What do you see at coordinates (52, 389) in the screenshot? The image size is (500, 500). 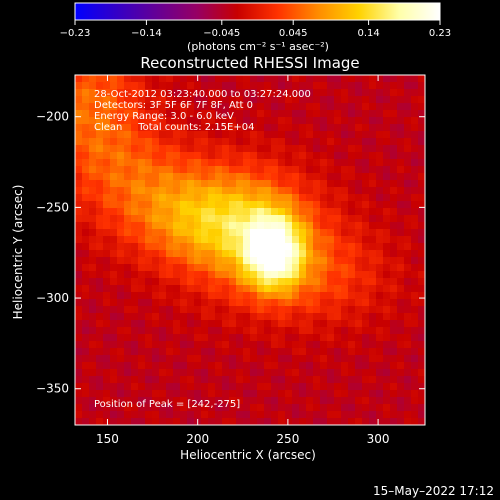 I see `y-tick-label: −350` at bounding box center [52, 389].